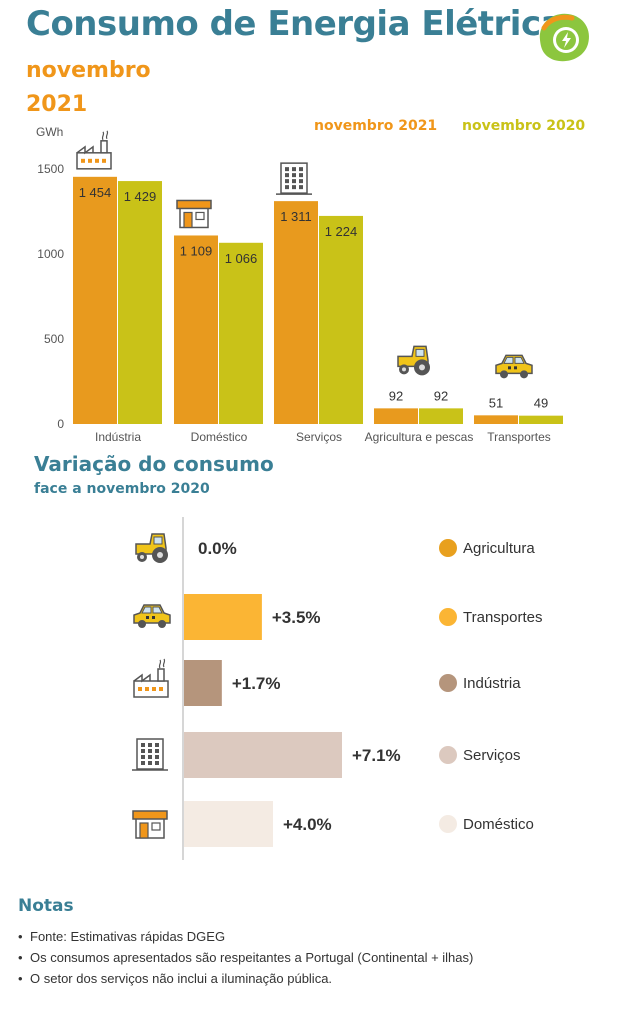 Image resolution: width=620 pixels, height=1024 pixels. What do you see at coordinates (296, 216) in the screenshot?
I see `data-label: 1 311` at bounding box center [296, 216].